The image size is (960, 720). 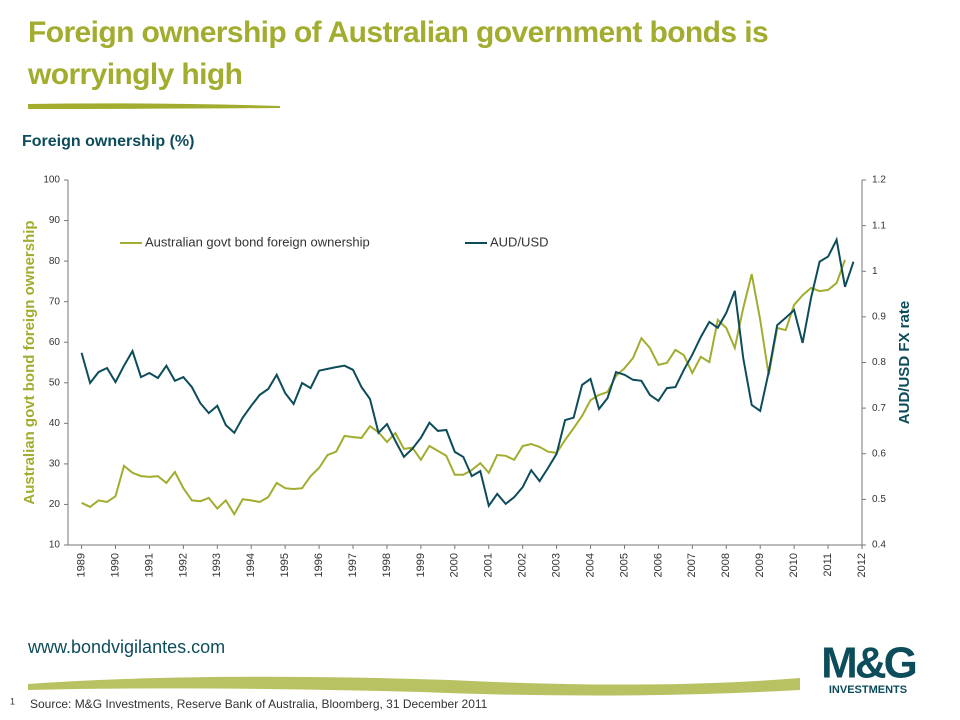 I want to click on x-tick-label: 2011, so click(x=828, y=565).